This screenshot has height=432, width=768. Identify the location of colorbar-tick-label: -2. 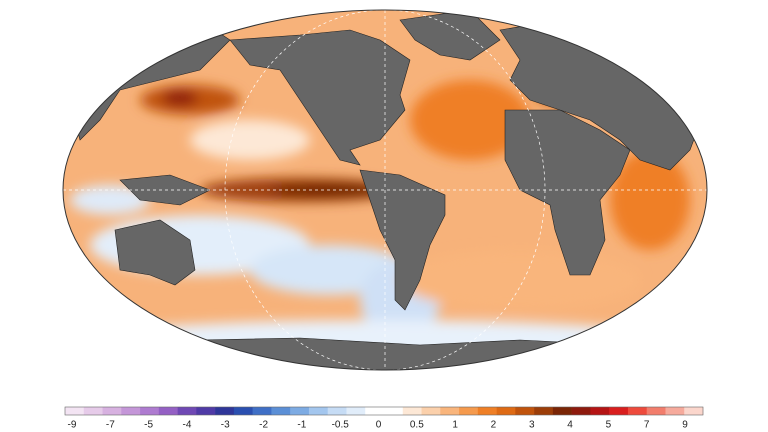
(263, 425).